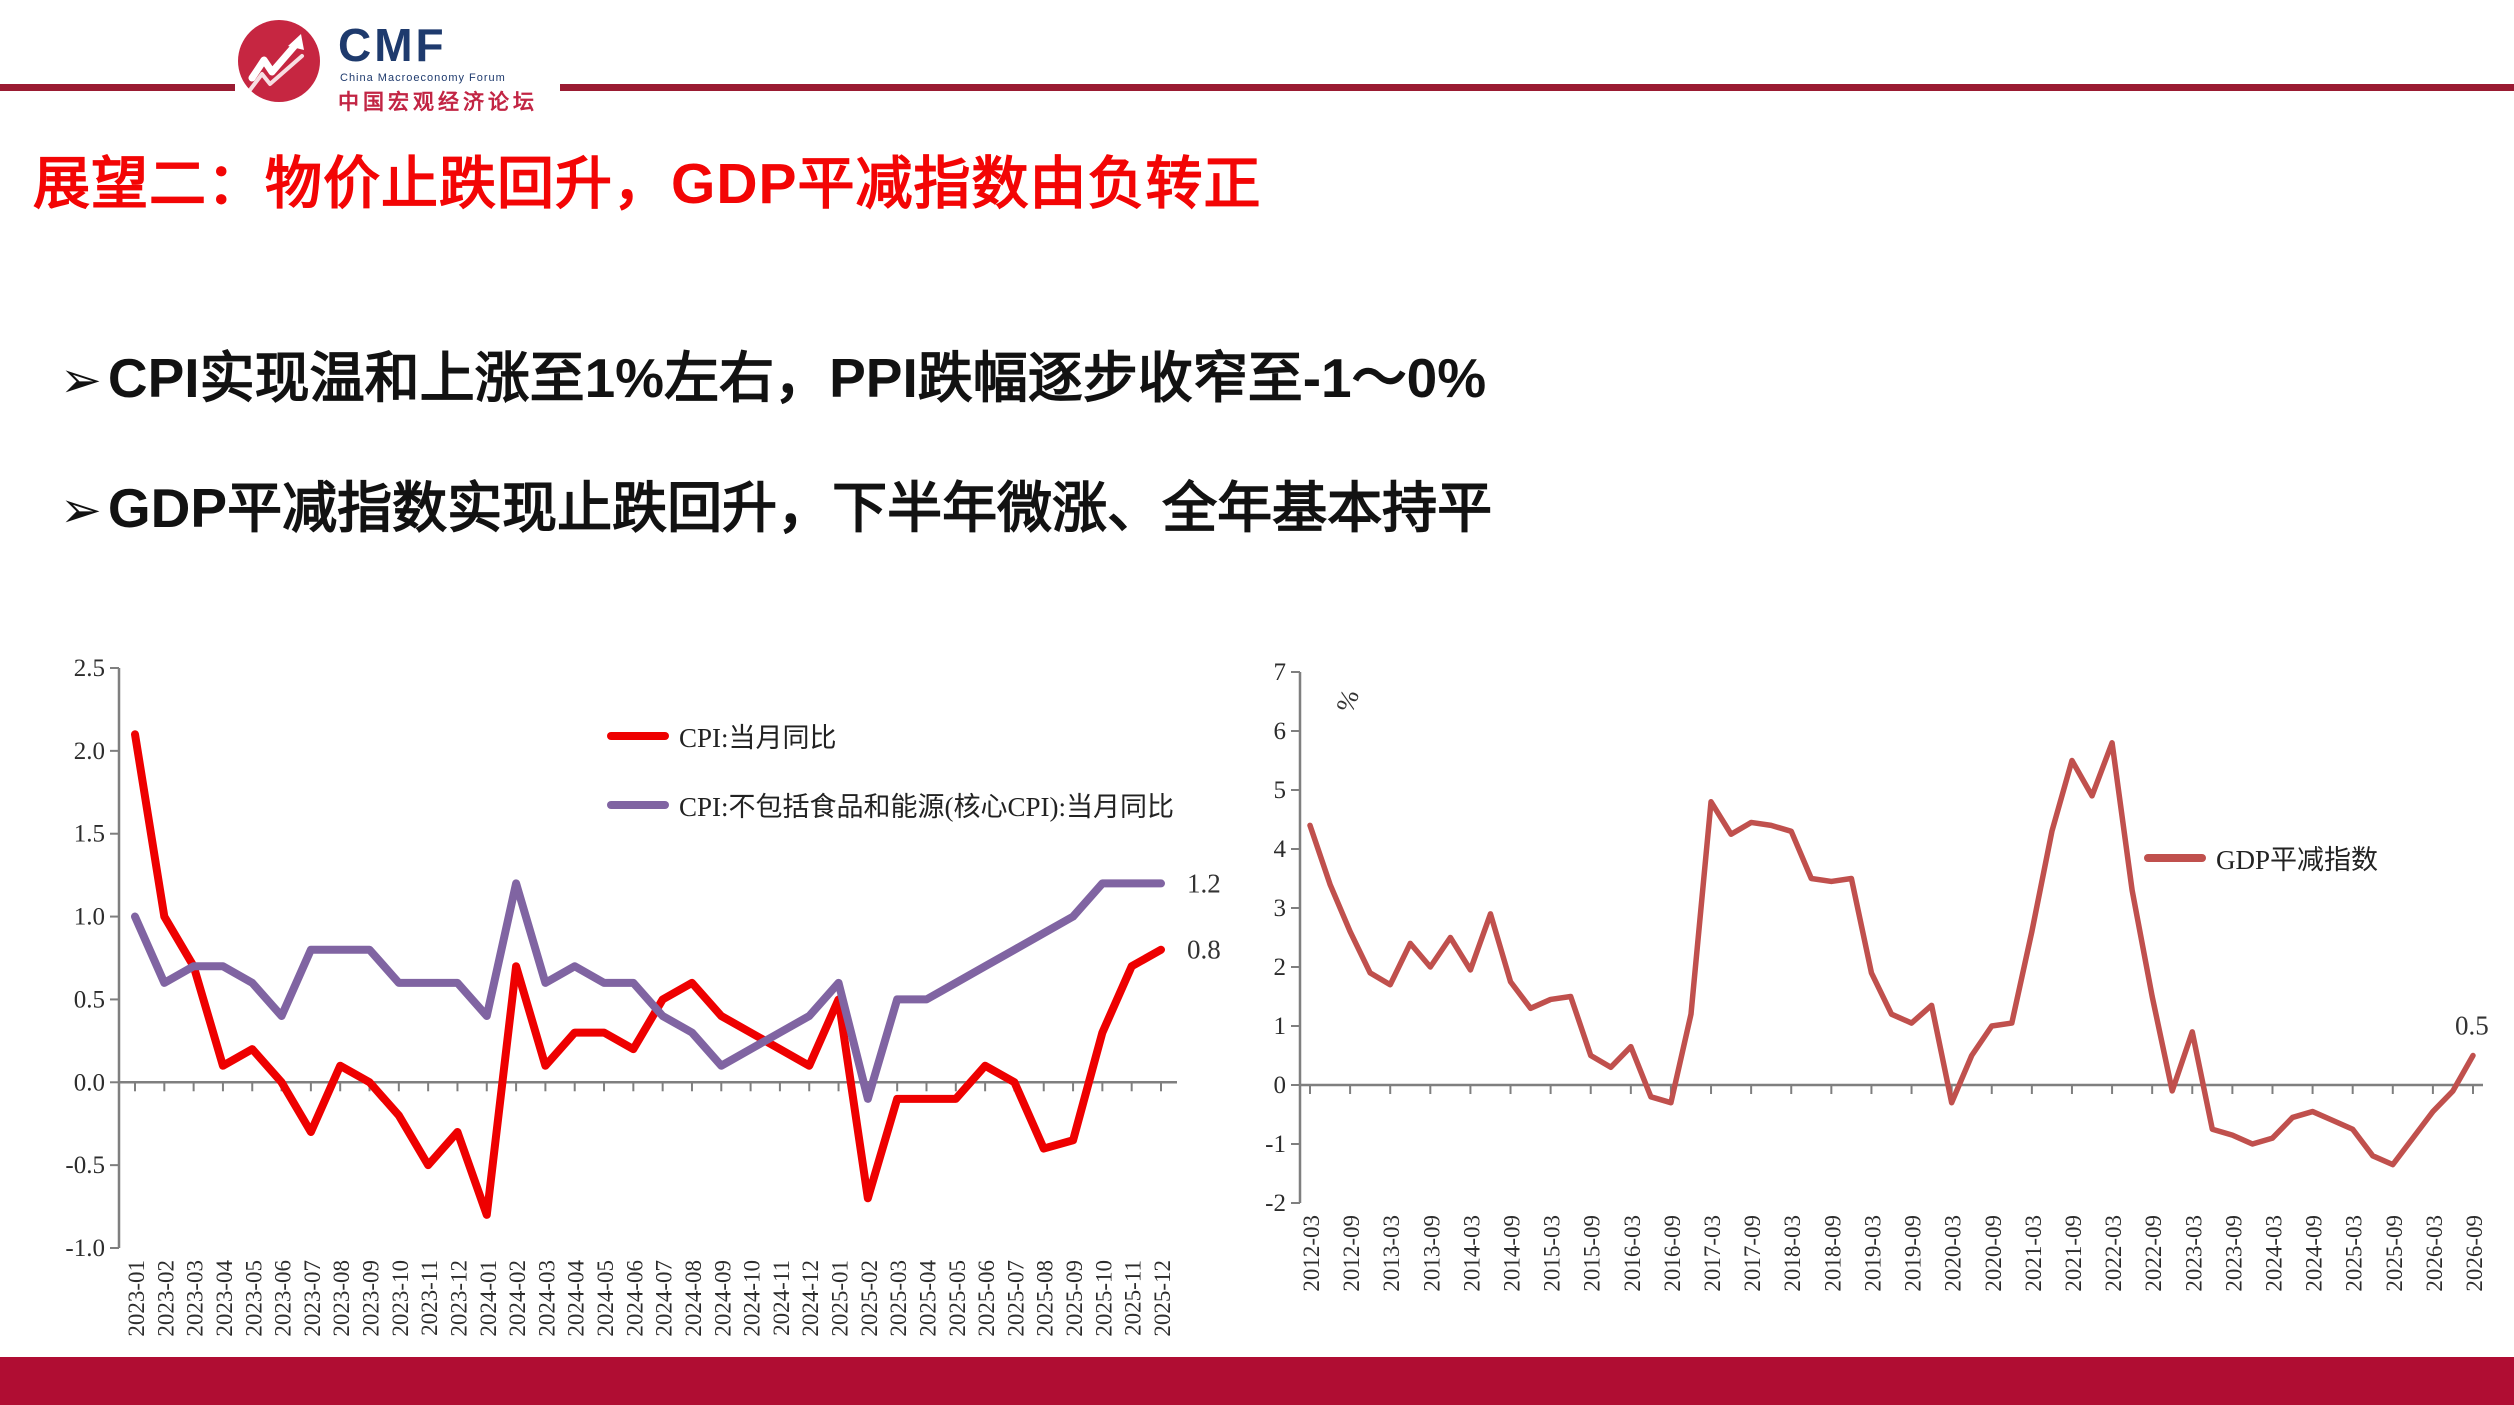 This screenshot has height=1405, width=2514. Describe the element at coordinates (1280, 967) in the screenshot. I see `y-axis-label: 2` at that location.